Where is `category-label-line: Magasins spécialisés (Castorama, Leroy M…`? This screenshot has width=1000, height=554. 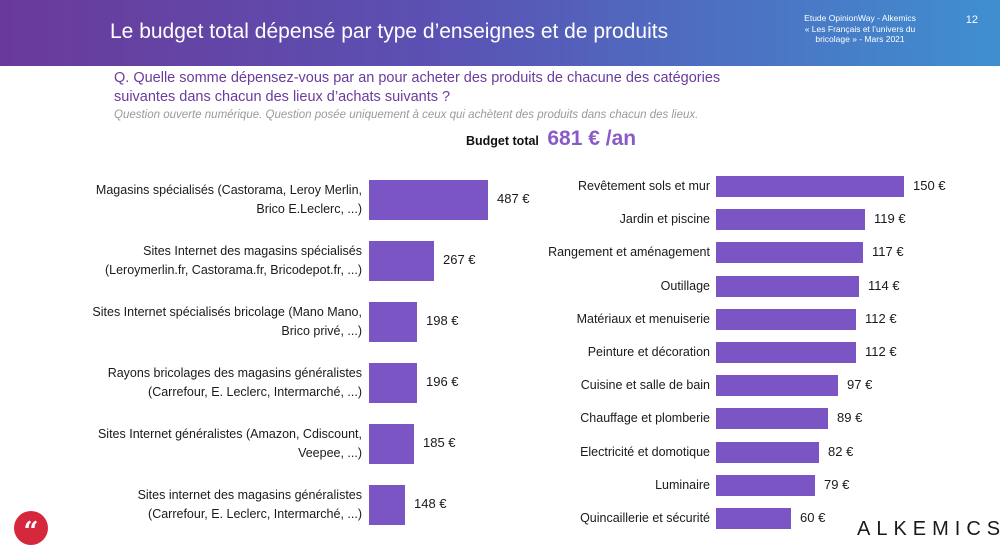
category-label-line: Magasins spécialisés (Castorama, Leroy M… is located at coordinates (228, 190).